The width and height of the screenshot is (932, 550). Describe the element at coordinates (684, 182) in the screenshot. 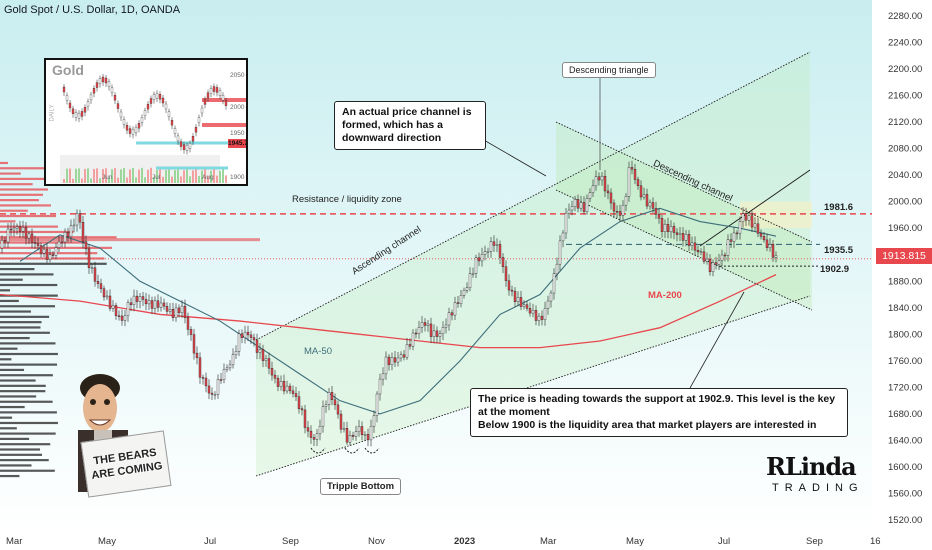

I see `descending-channel-upper` at that location.